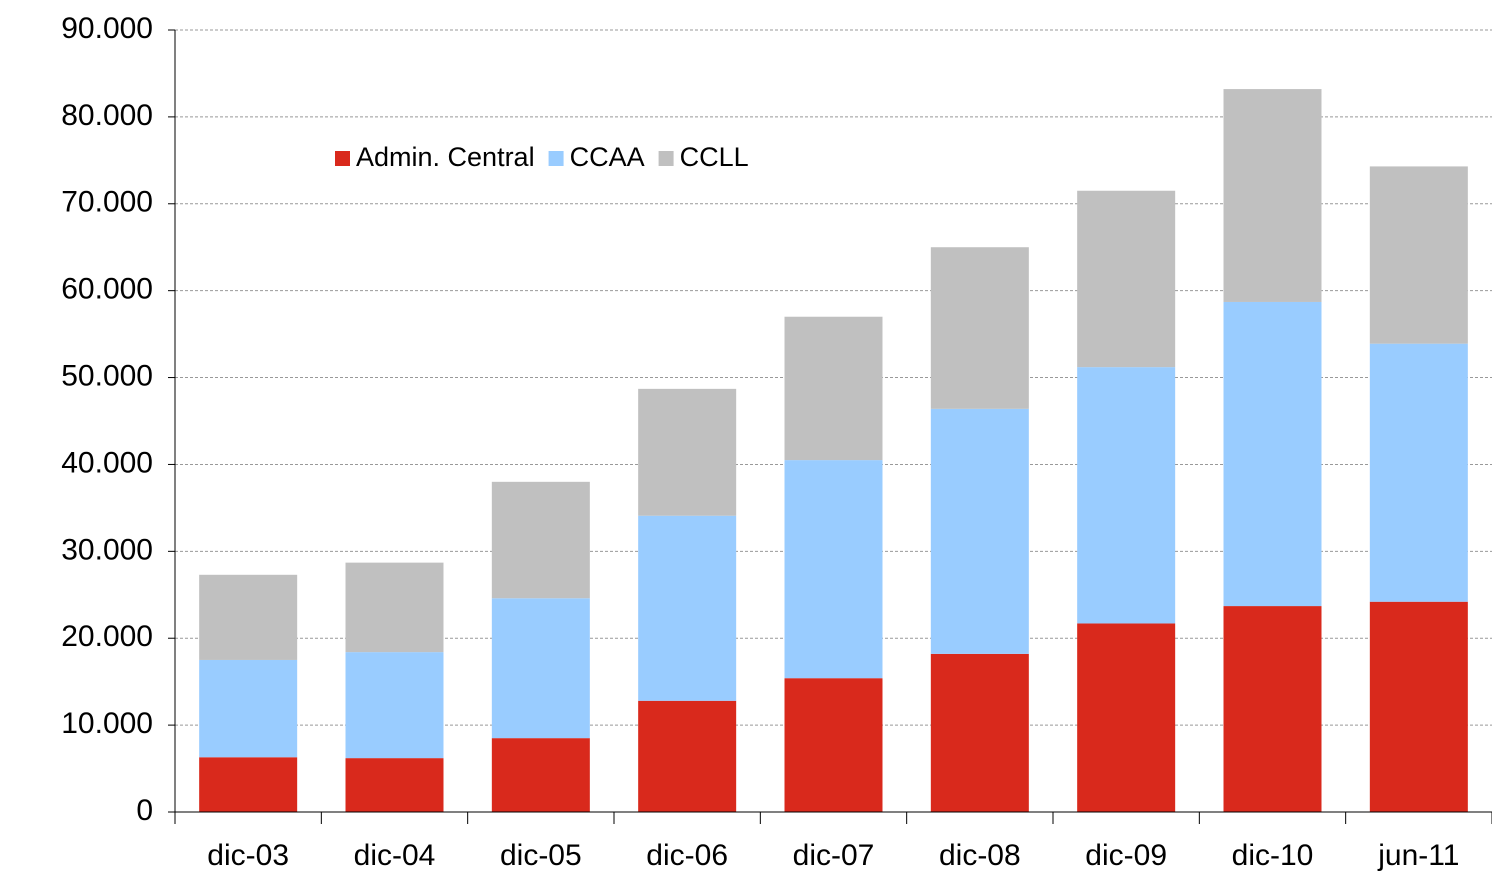 This screenshot has height=876, width=1492. What do you see at coordinates (541, 855) in the screenshot?
I see `x-tick-label: dic-05` at bounding box center [541, 855].